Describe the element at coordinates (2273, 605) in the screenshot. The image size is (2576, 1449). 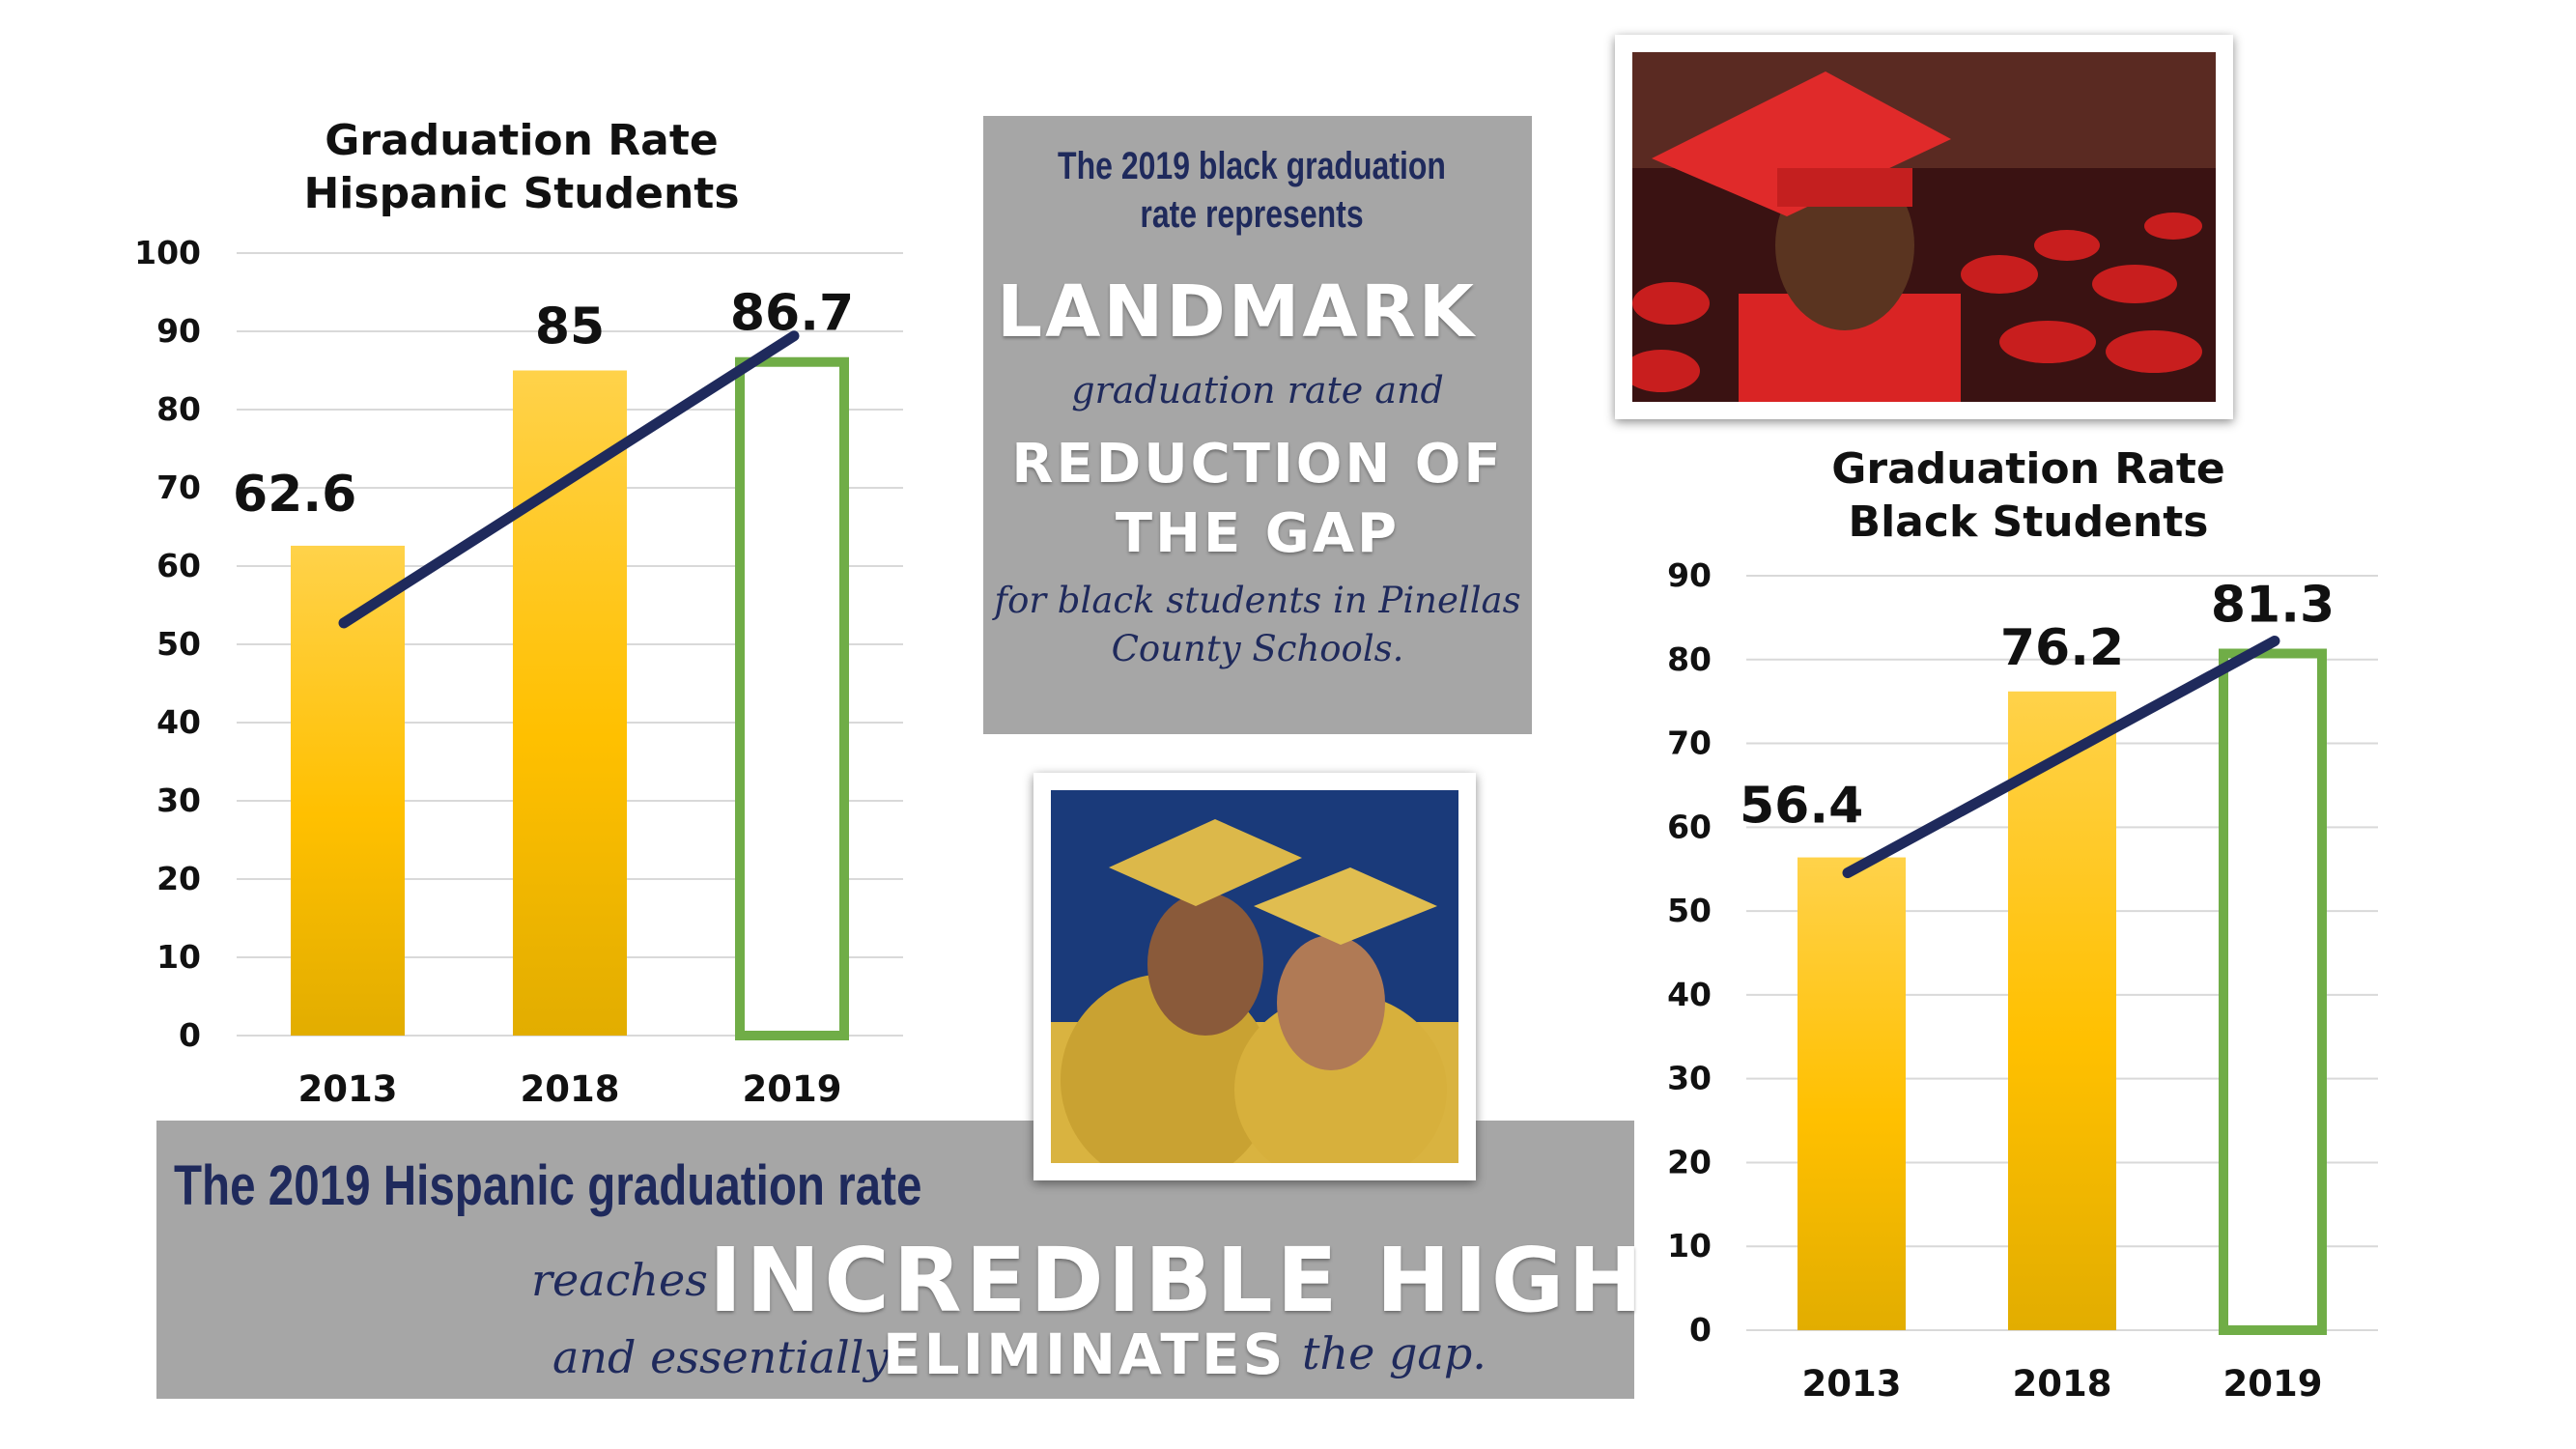
I see `data-label: 81.3` at that location.